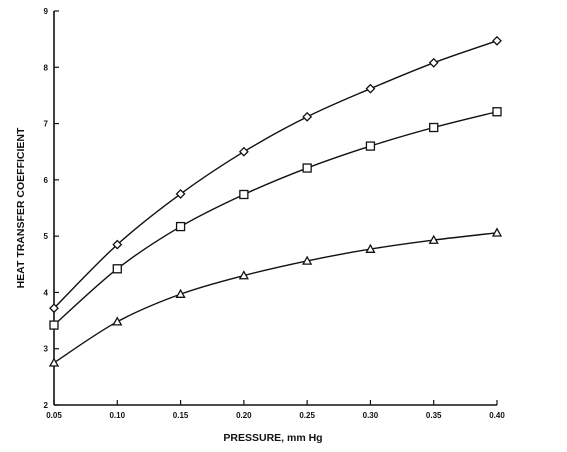 Image resolution: width=567 pixels, height=452 pixels. What do you see at coordinates (46, 405) in the screenshot?
I see `y-tick-label: 2` at bounding box center [46, 405].